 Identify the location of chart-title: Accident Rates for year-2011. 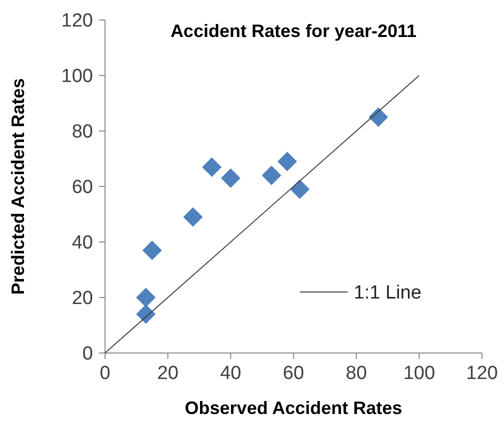
(293, 31).